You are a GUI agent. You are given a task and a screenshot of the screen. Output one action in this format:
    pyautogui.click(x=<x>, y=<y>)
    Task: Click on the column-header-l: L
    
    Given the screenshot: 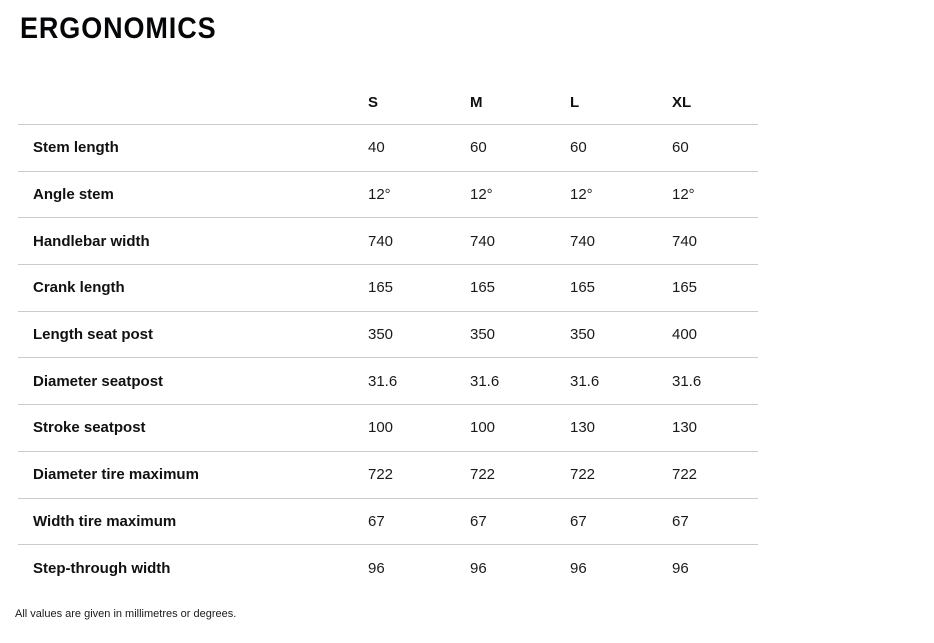 What is the action you would take?
    pyautogui.click(x=575, y=102)
    